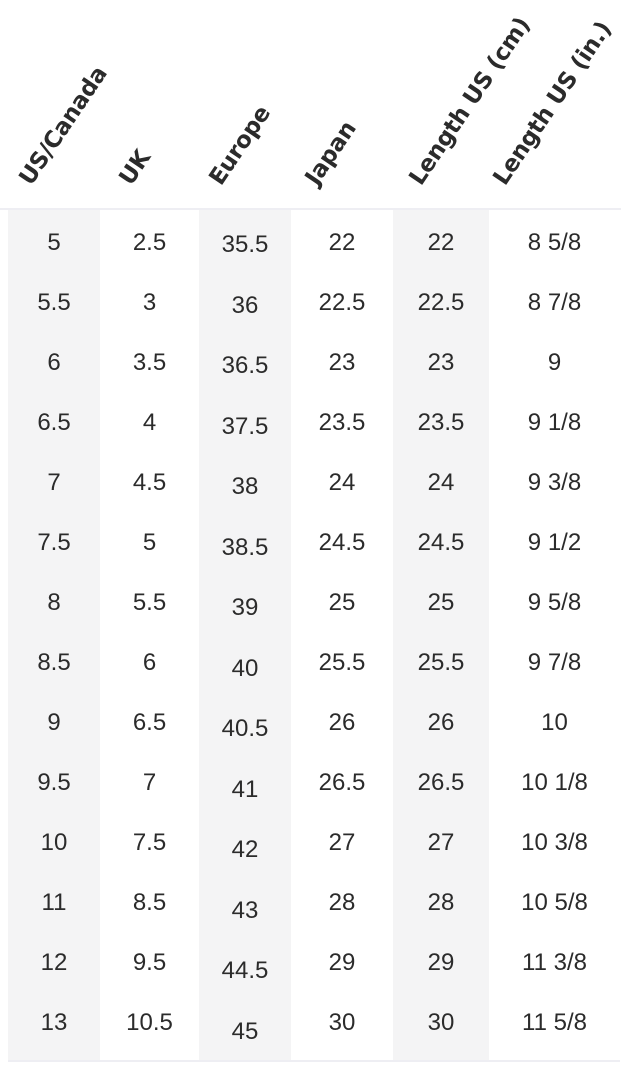 The height and width of the screenshot is (1073, 621). I want to click on cell-us-canada: 7, so click(54, 482).